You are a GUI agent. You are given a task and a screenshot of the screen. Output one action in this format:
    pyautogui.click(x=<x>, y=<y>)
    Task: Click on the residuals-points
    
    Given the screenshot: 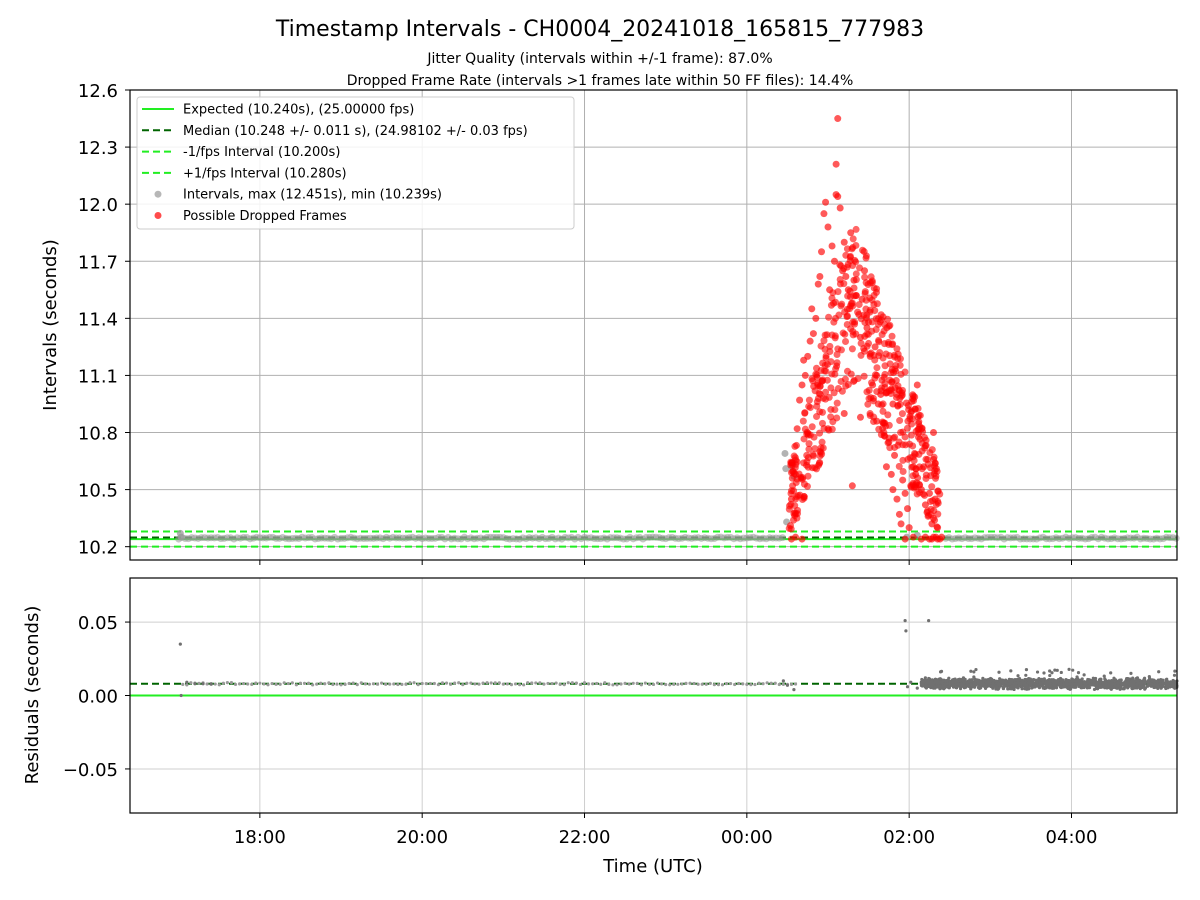 What is the action you would take?
    pyautogui.click(x=678, y=658)
    